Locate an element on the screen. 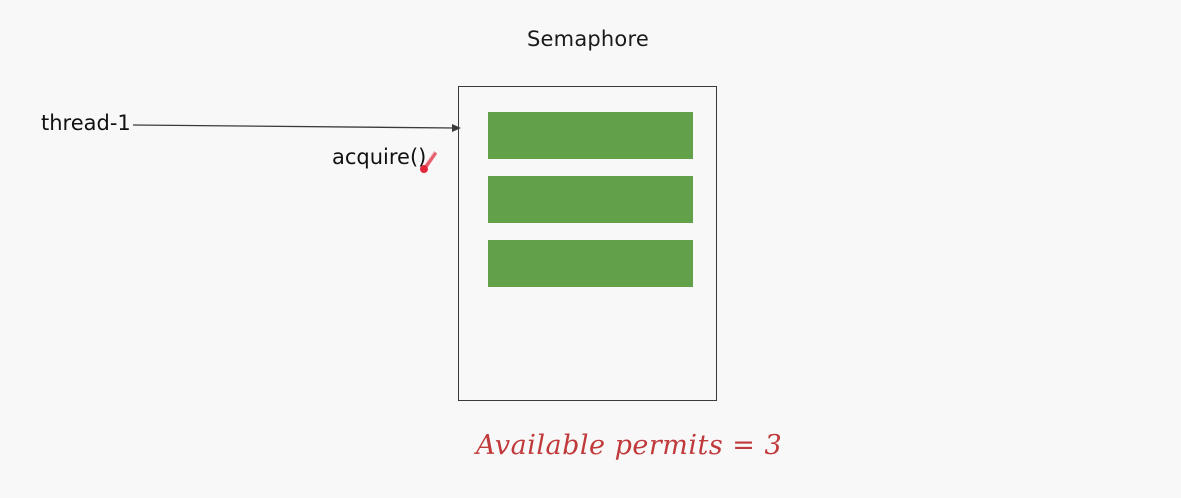 The height and width of the screenshot is (498, 1181). acquire-call-label: acquire() is located at coordinates (379, 157).